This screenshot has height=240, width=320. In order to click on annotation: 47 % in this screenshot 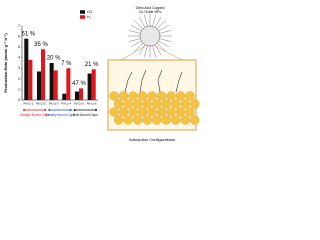, I will do `click(79, 84)`.